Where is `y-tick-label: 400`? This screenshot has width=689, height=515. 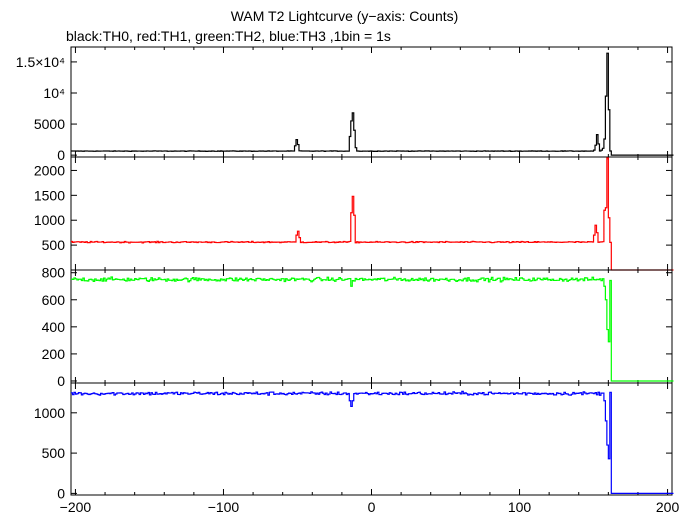
y-tick-label: 400 is located at coordinates (54, 327).